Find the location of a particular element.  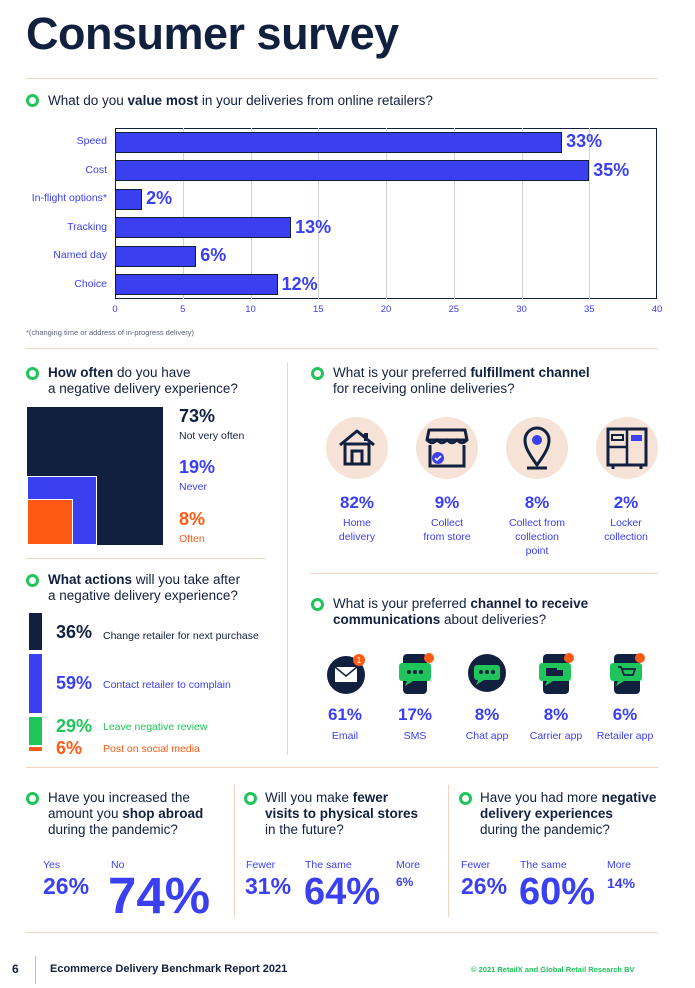

action-label-3: Leave negative review is located at coordinates (155, 727).